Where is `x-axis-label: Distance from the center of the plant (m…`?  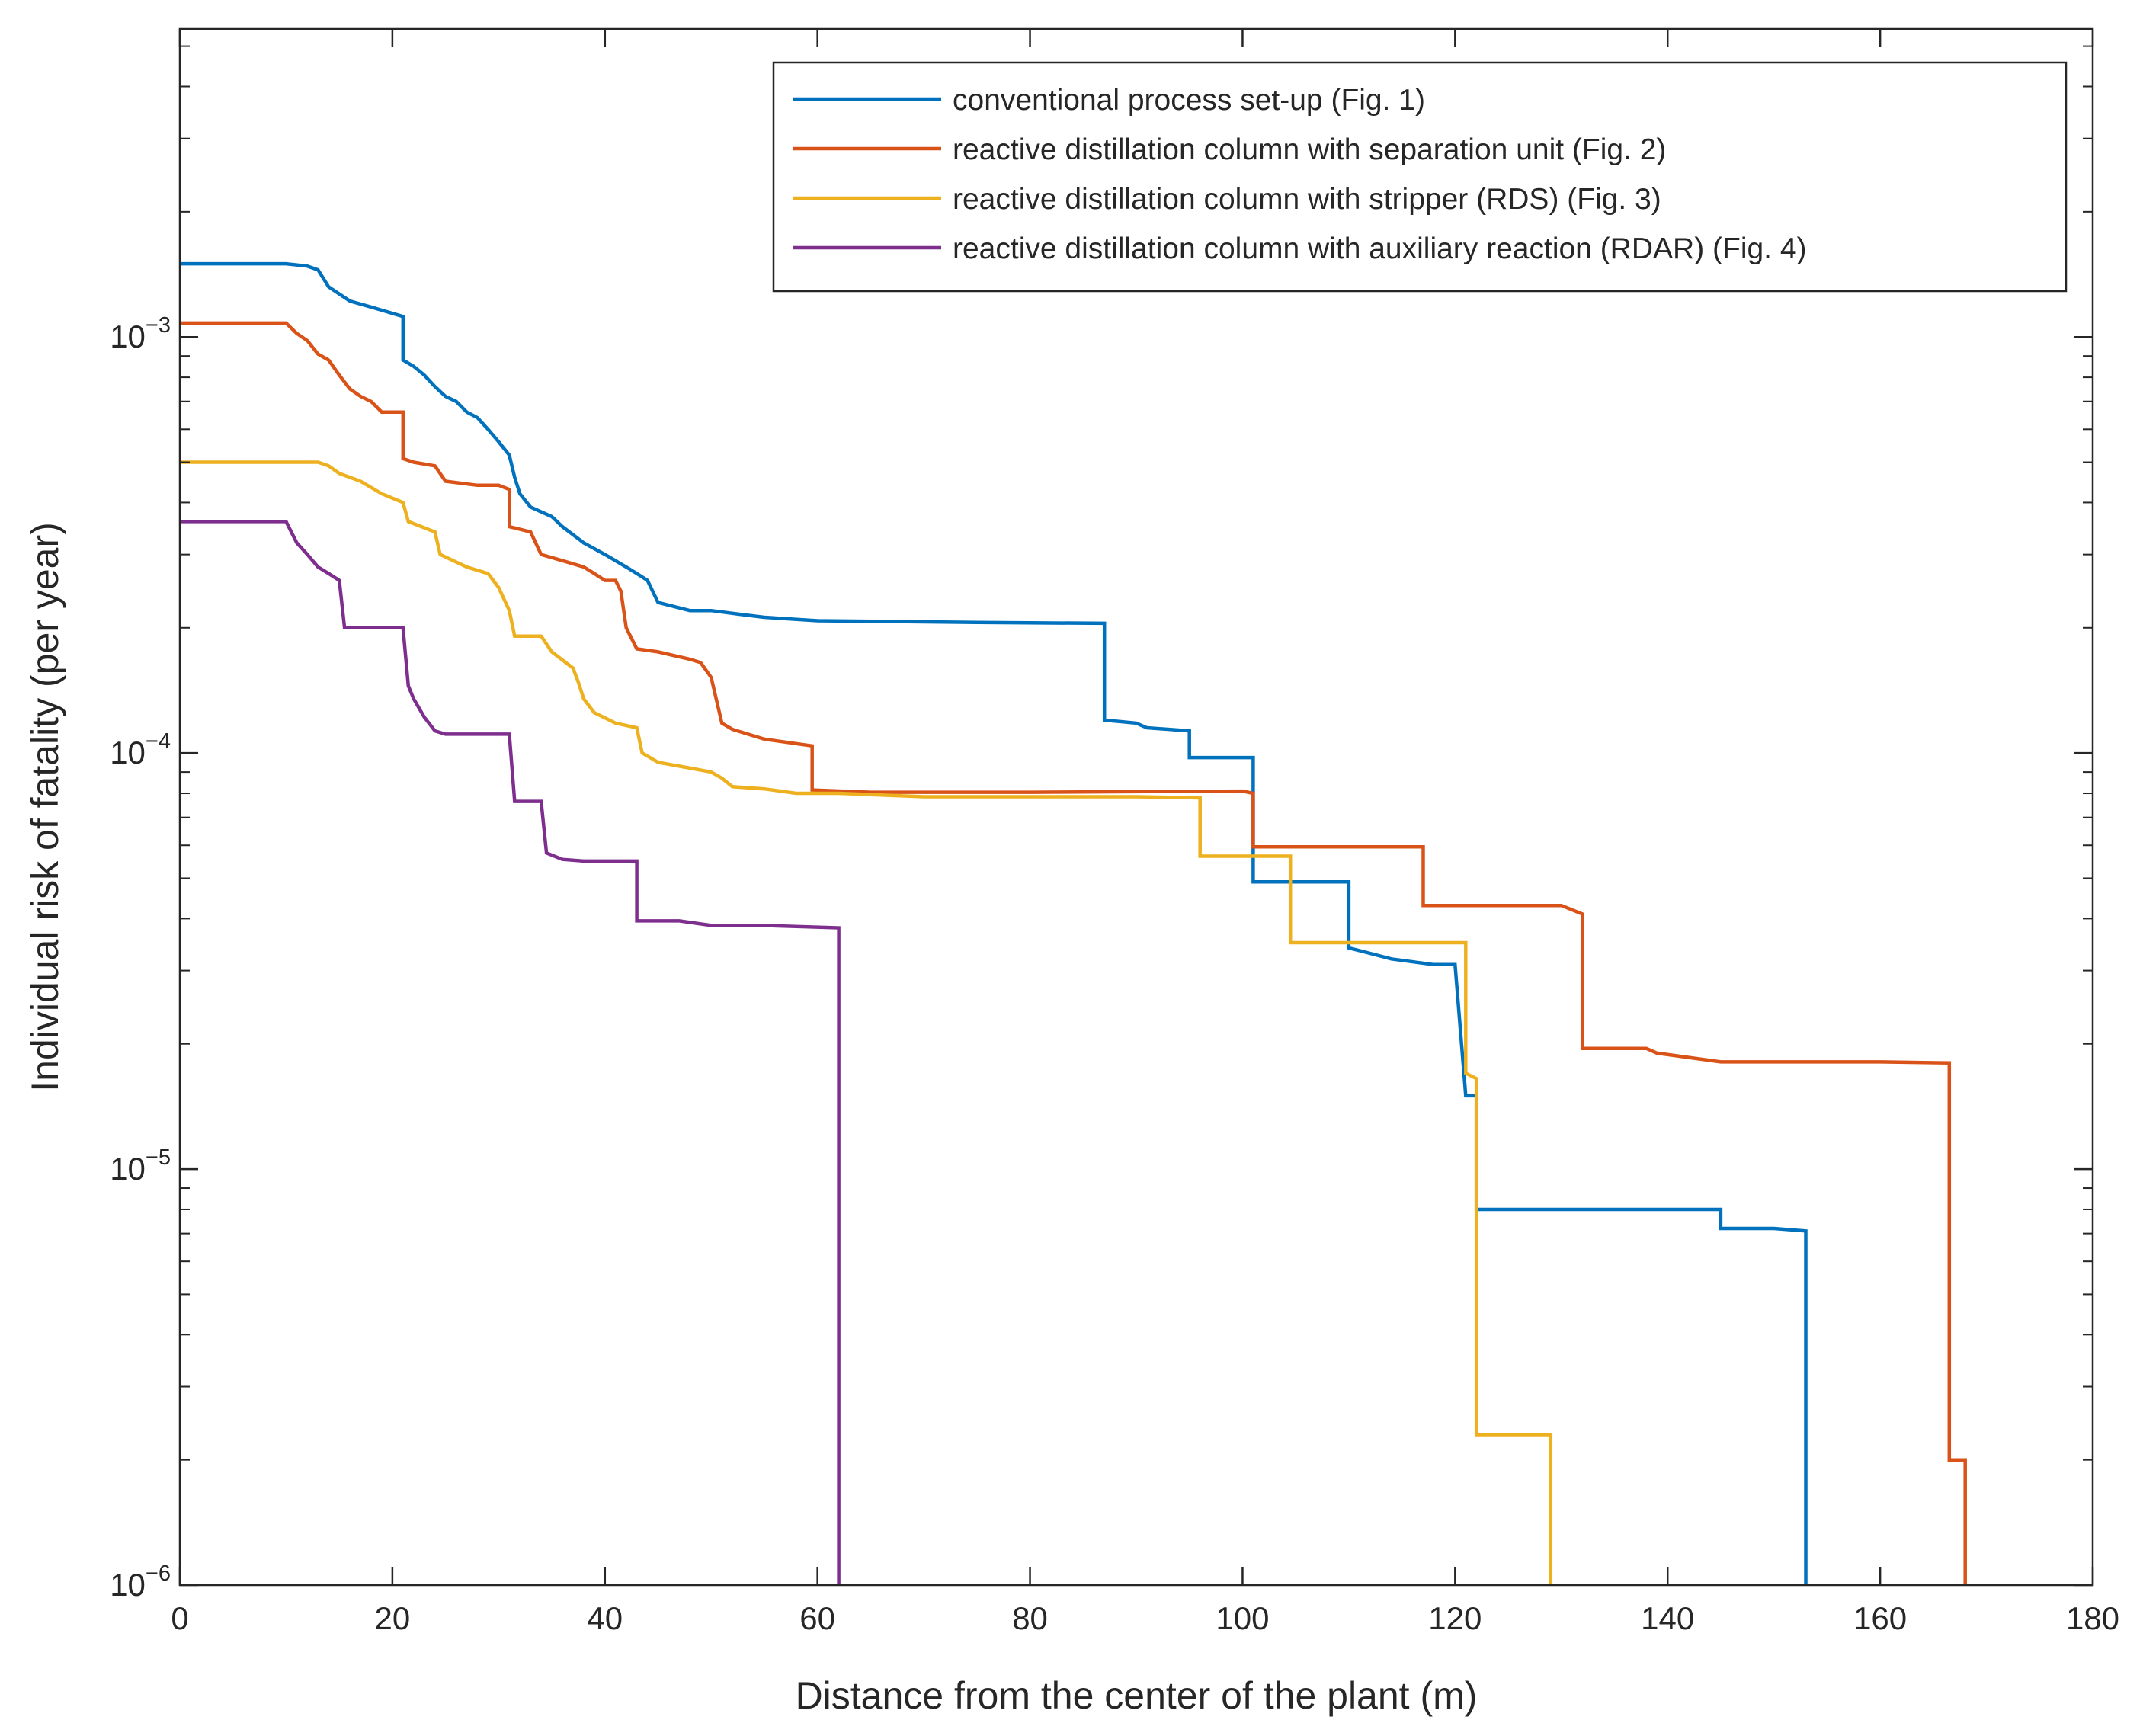
x-axis-label: Distance from the center of the plant (m… is located at coordinates (1137, 1695).